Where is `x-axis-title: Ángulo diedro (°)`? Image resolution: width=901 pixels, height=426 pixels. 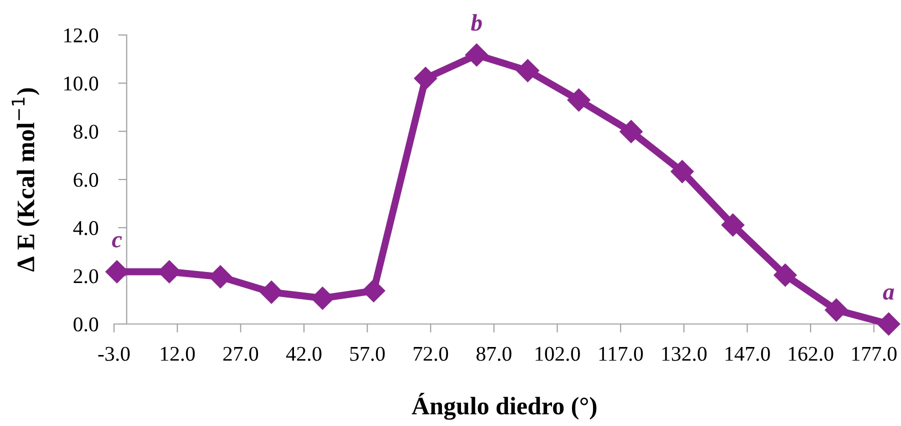 x-axis-title: Ángulo diedro (°) is located at coordinates (504, 406).